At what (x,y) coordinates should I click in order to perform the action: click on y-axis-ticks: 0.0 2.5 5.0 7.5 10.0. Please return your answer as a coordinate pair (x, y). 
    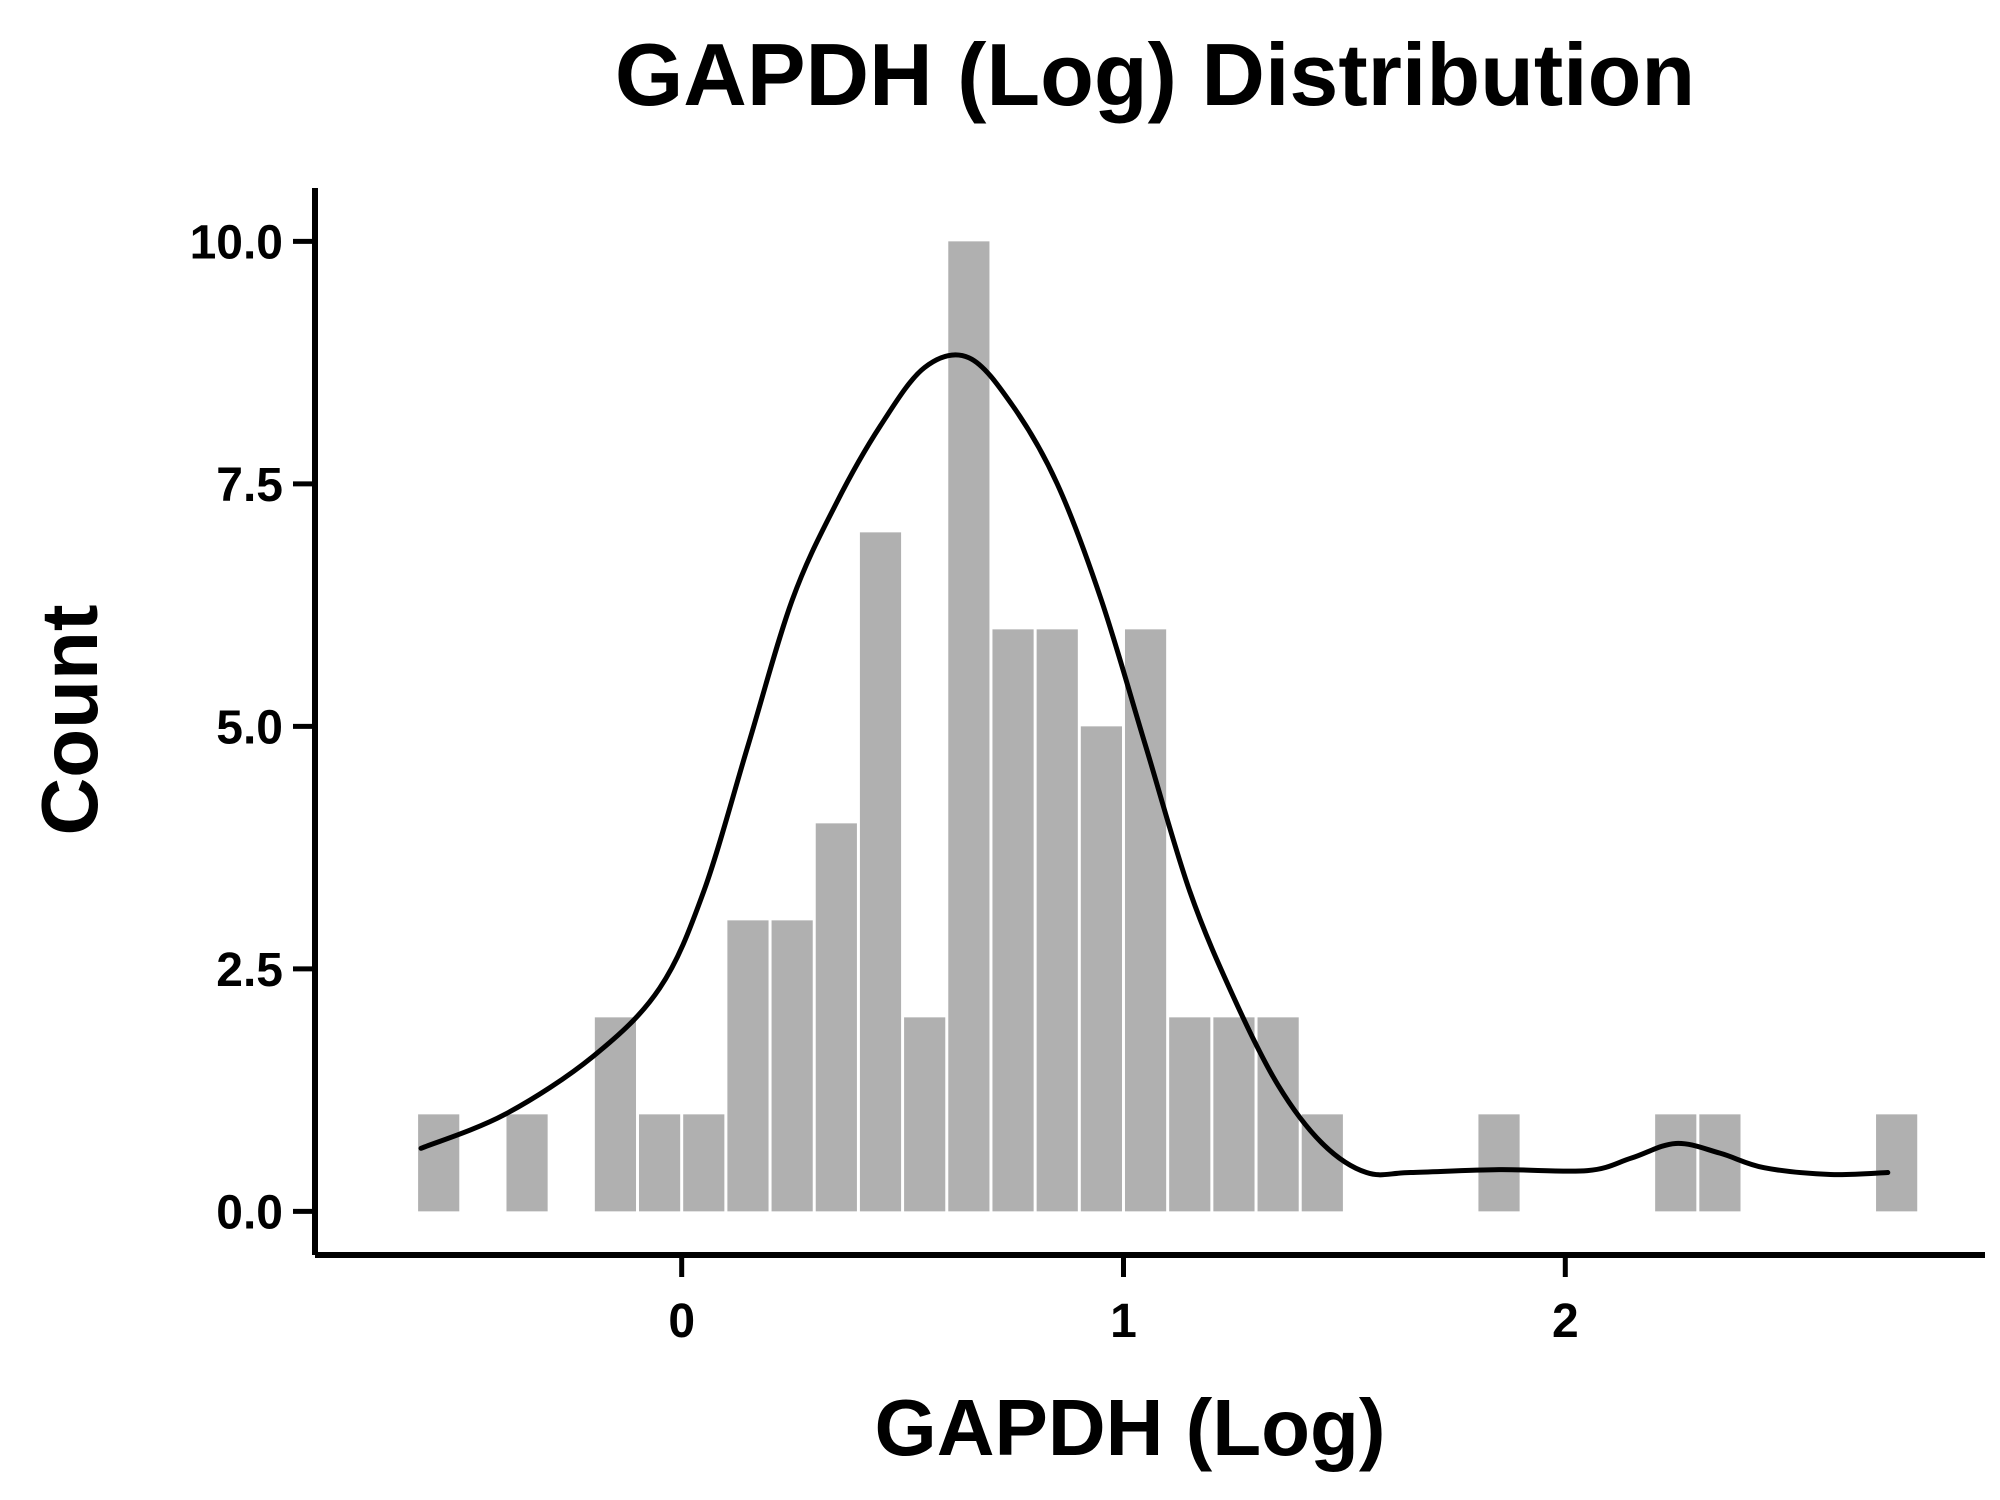
    Looking at the image, I should click on (252, 727).